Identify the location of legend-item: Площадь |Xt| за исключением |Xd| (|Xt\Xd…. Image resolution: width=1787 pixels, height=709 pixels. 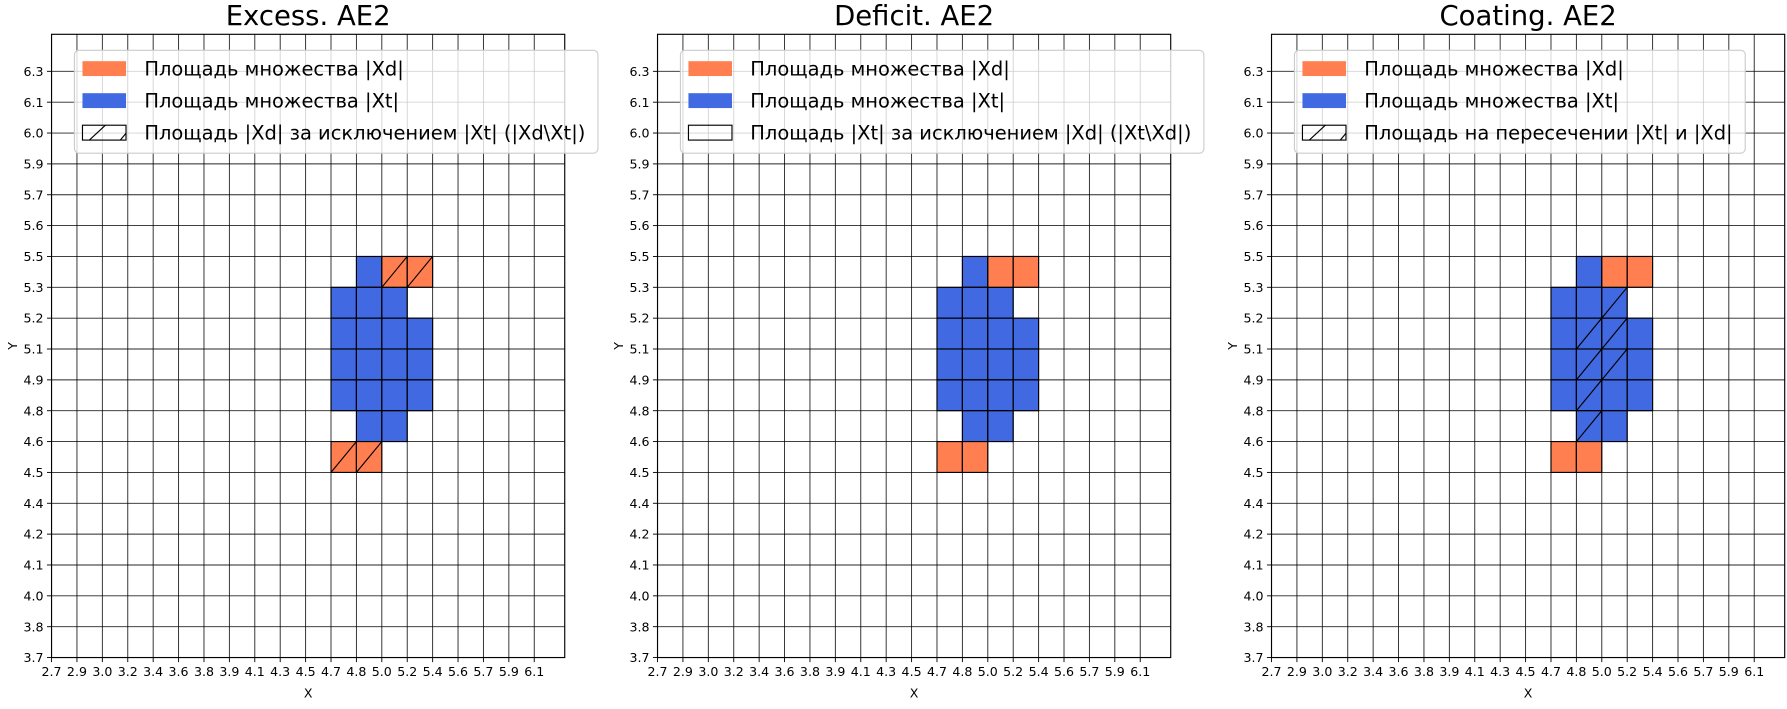
(939, 133).